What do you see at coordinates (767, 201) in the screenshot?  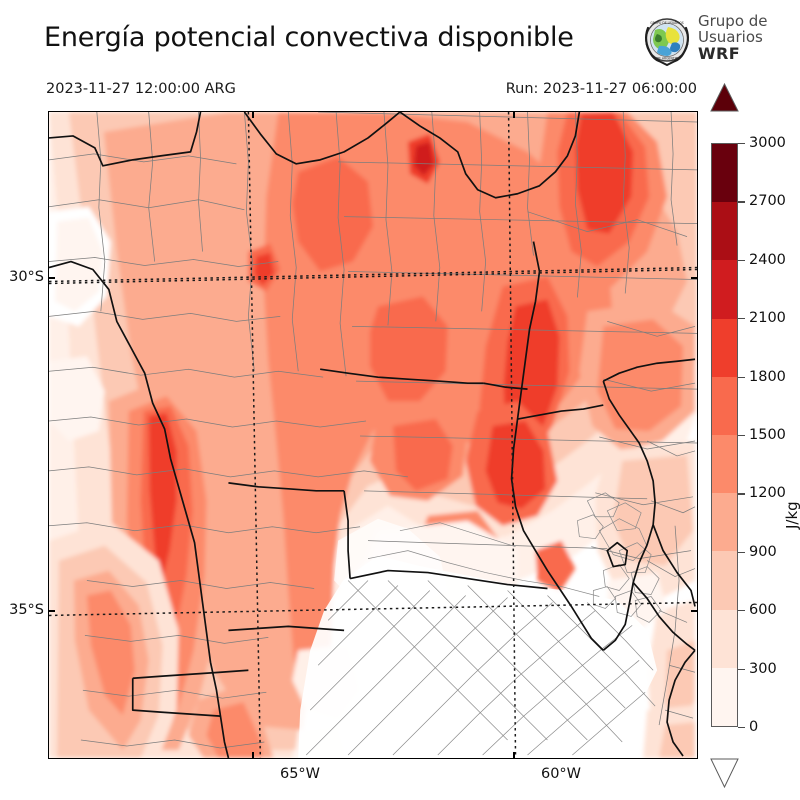 I see `colorbar-tick-label: 2700` at bounding box center [767, 201].